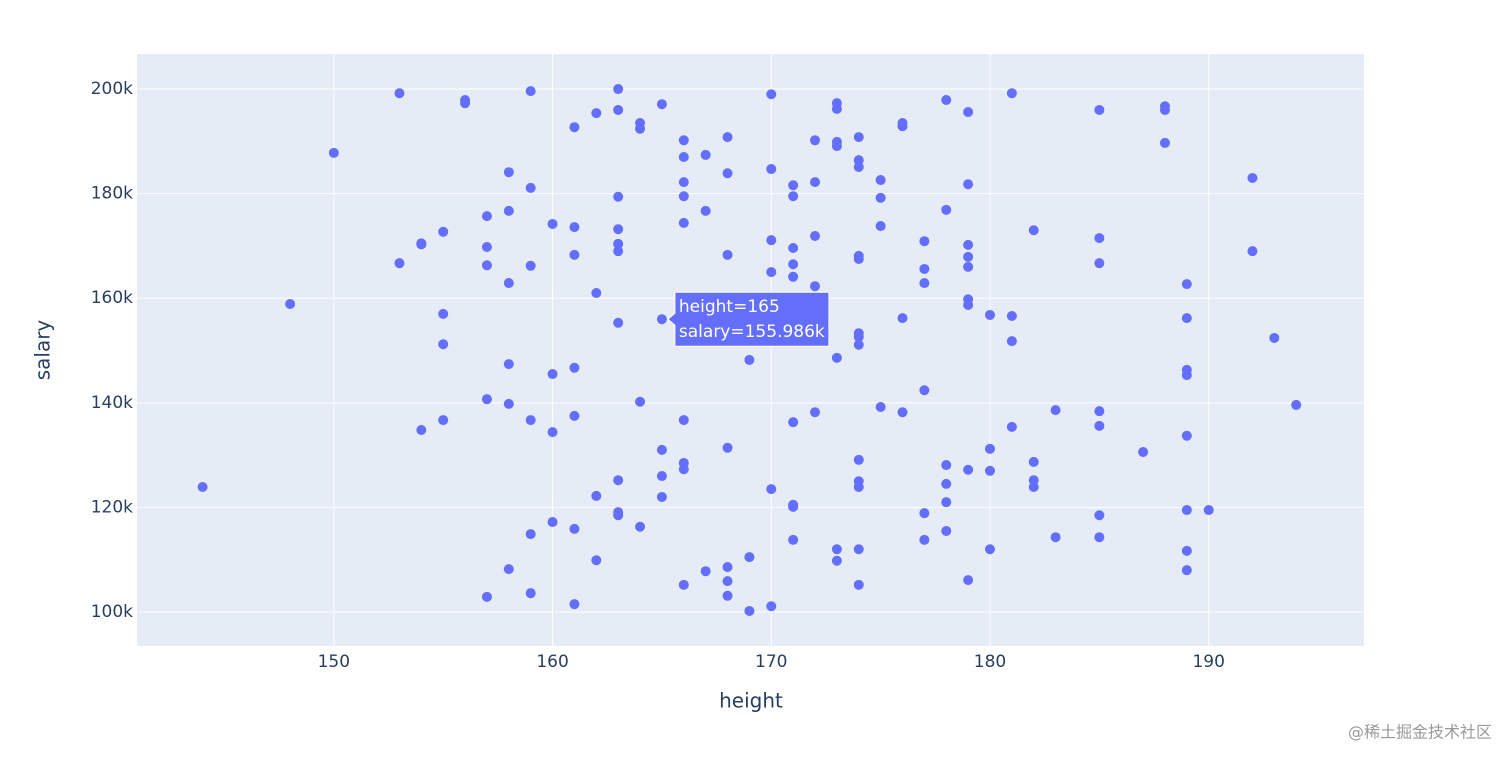 This screenshot has height=768, width=1512. I want to click on x-tick-label: 150, so click(334, 662).